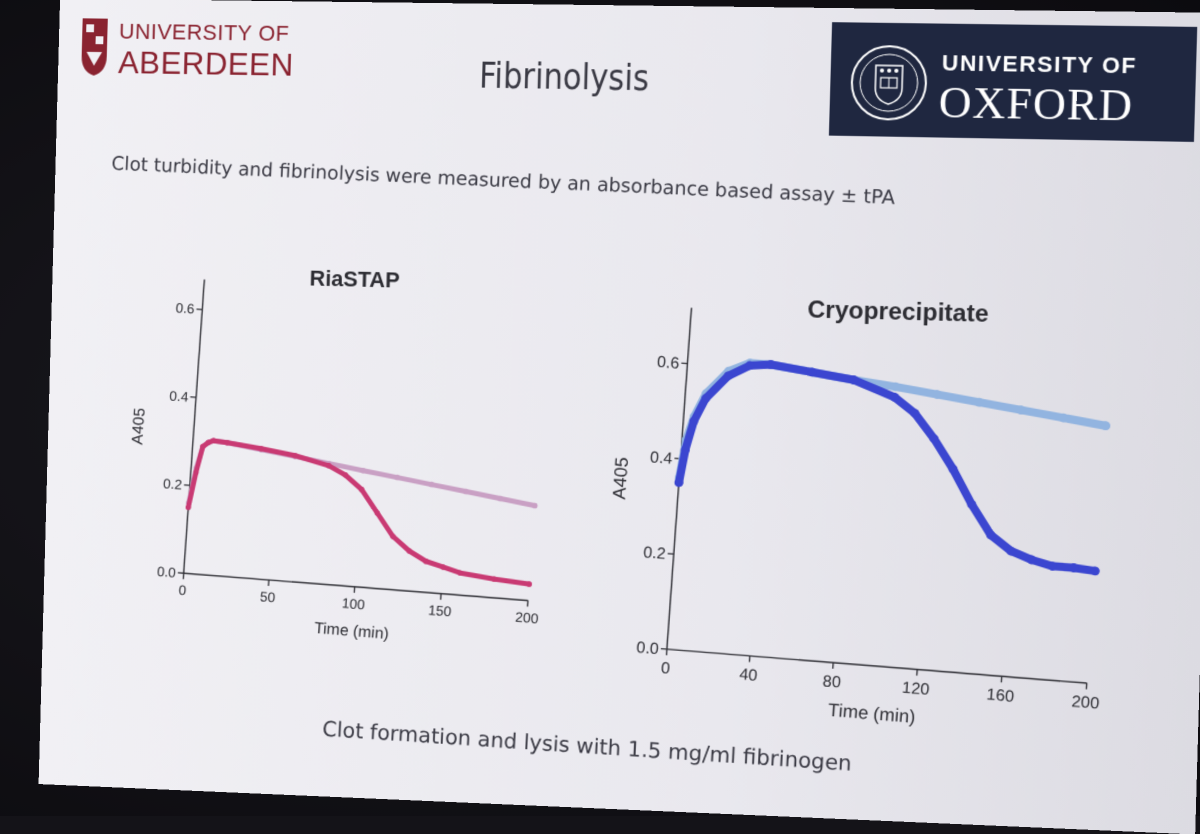 The width and height of the screenshot is (1200, 834). I want to click on x-tick-label: 160, so click(1000, 696).